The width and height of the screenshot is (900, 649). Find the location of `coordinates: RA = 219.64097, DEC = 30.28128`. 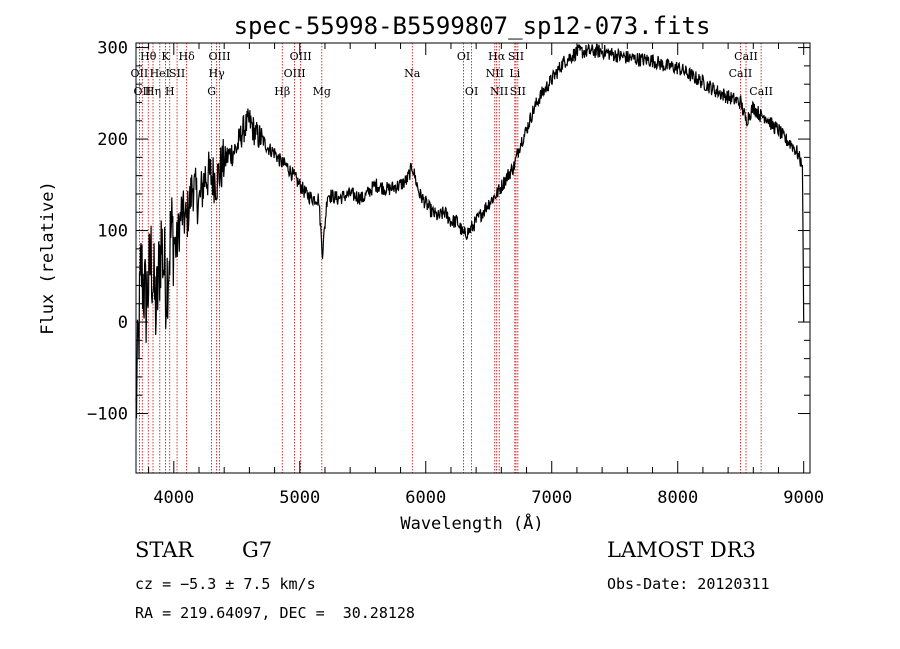

coordinates: RA = 219.64097, DEC = 30.28128 is located at coordinates (275, 613).